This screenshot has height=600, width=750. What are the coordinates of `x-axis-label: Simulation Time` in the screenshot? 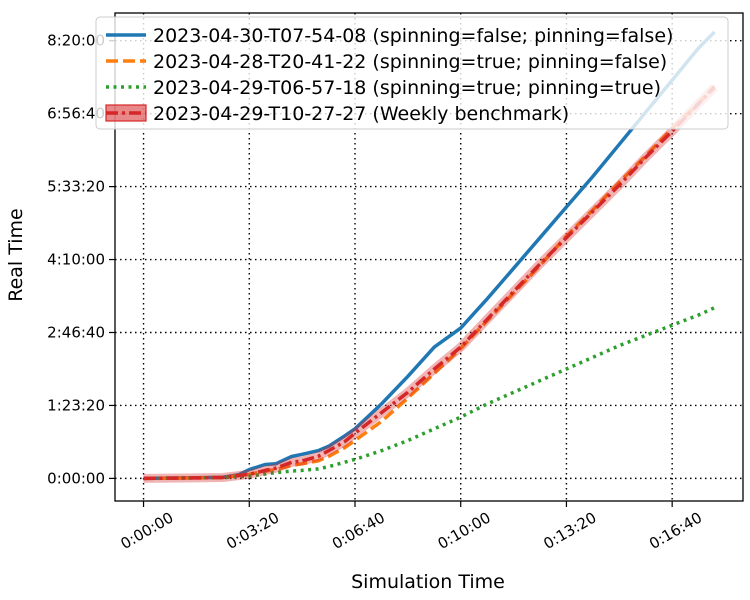 It's located at (428, 582).